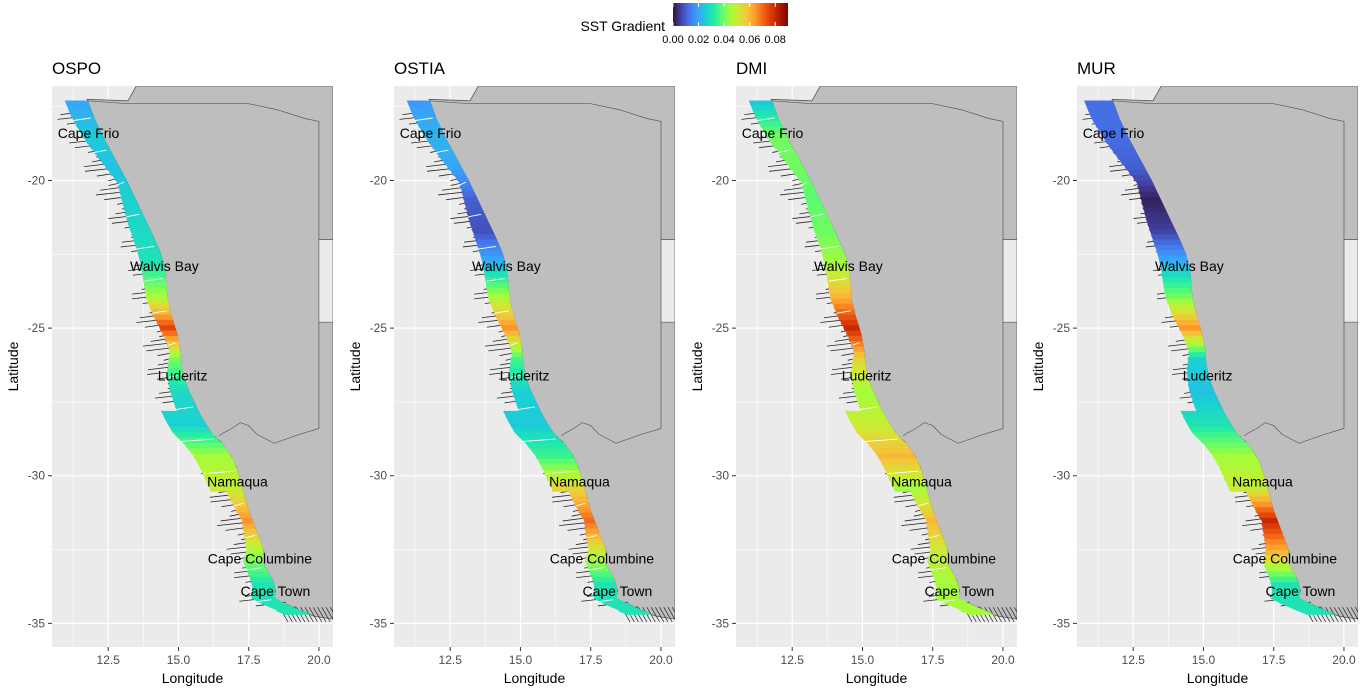 Image resolution: width=1365 pixels, height=689 pixels. I want to click on place-label-cape-columbine: Cape Columbine, so click(602, 558).